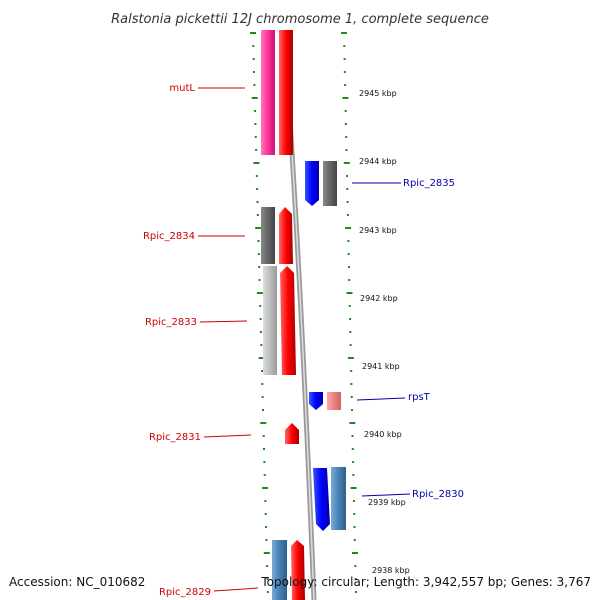 This screenshot has height=600, width=600. Describe the element at coordinates (334, 401) in the screenshot. I see `gene-rpst-lightred-bar` at that location.